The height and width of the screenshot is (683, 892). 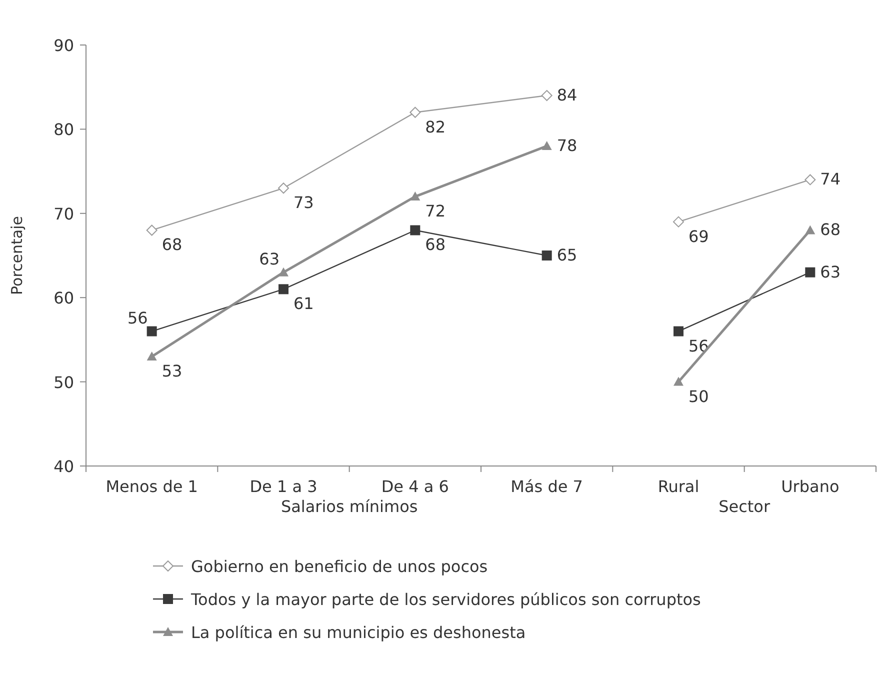 I want to click on x-tick-label: Rural, so click(x=679, y=486).